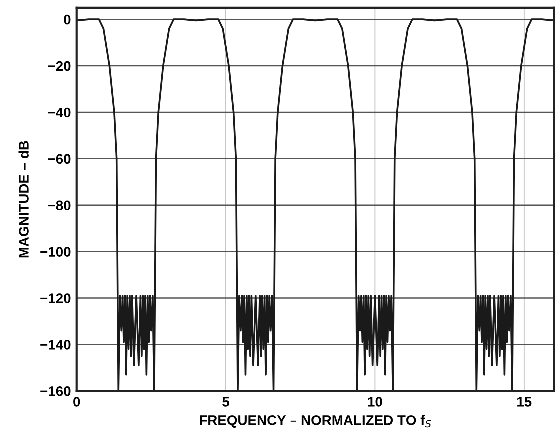 The height and width of the screenshot is (443, 557). Describe the element at coordinates (59, 66) in the screenshot. I see `y-tick-label: −20` at that location.